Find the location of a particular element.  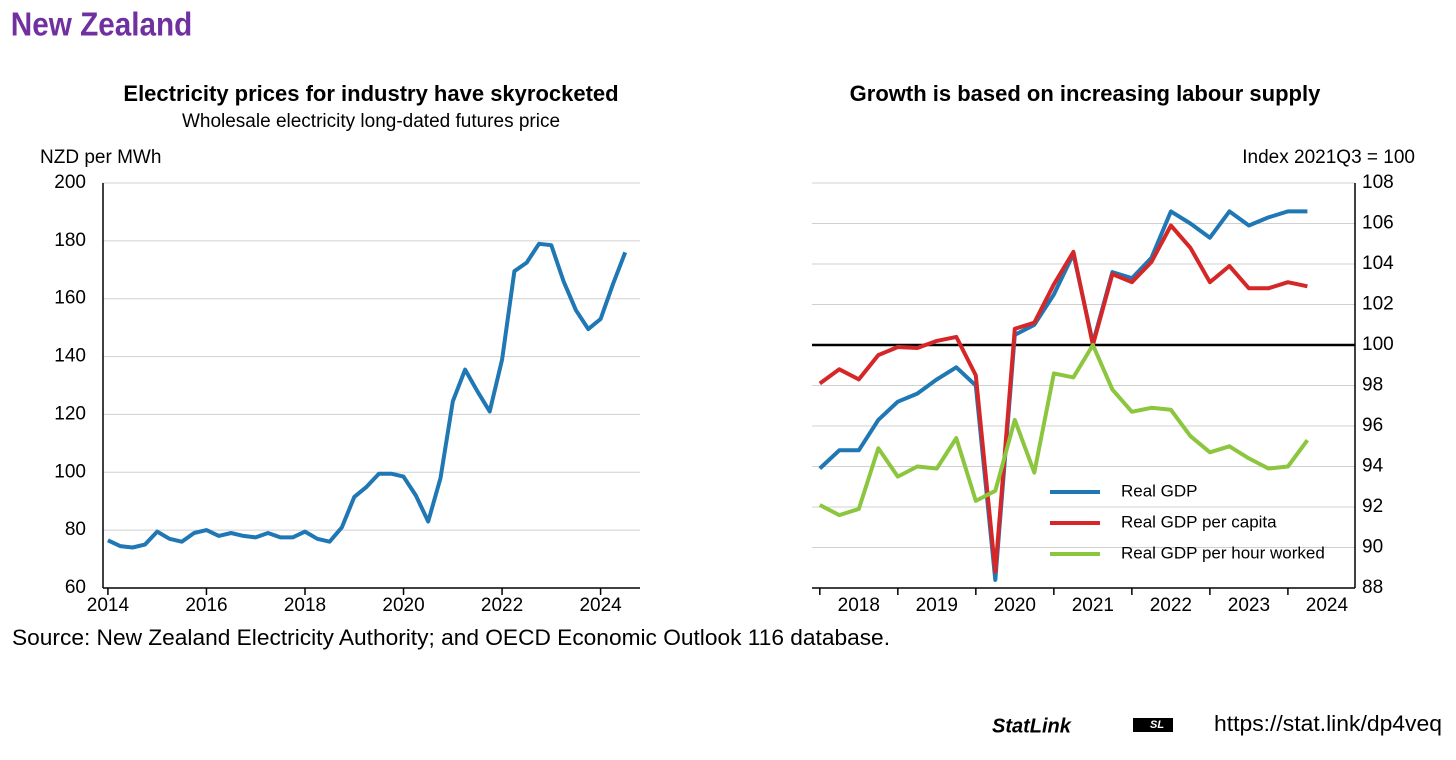

y-axis-label: Index 2021Q3 = 100 is located at coordinates (1328, 157).